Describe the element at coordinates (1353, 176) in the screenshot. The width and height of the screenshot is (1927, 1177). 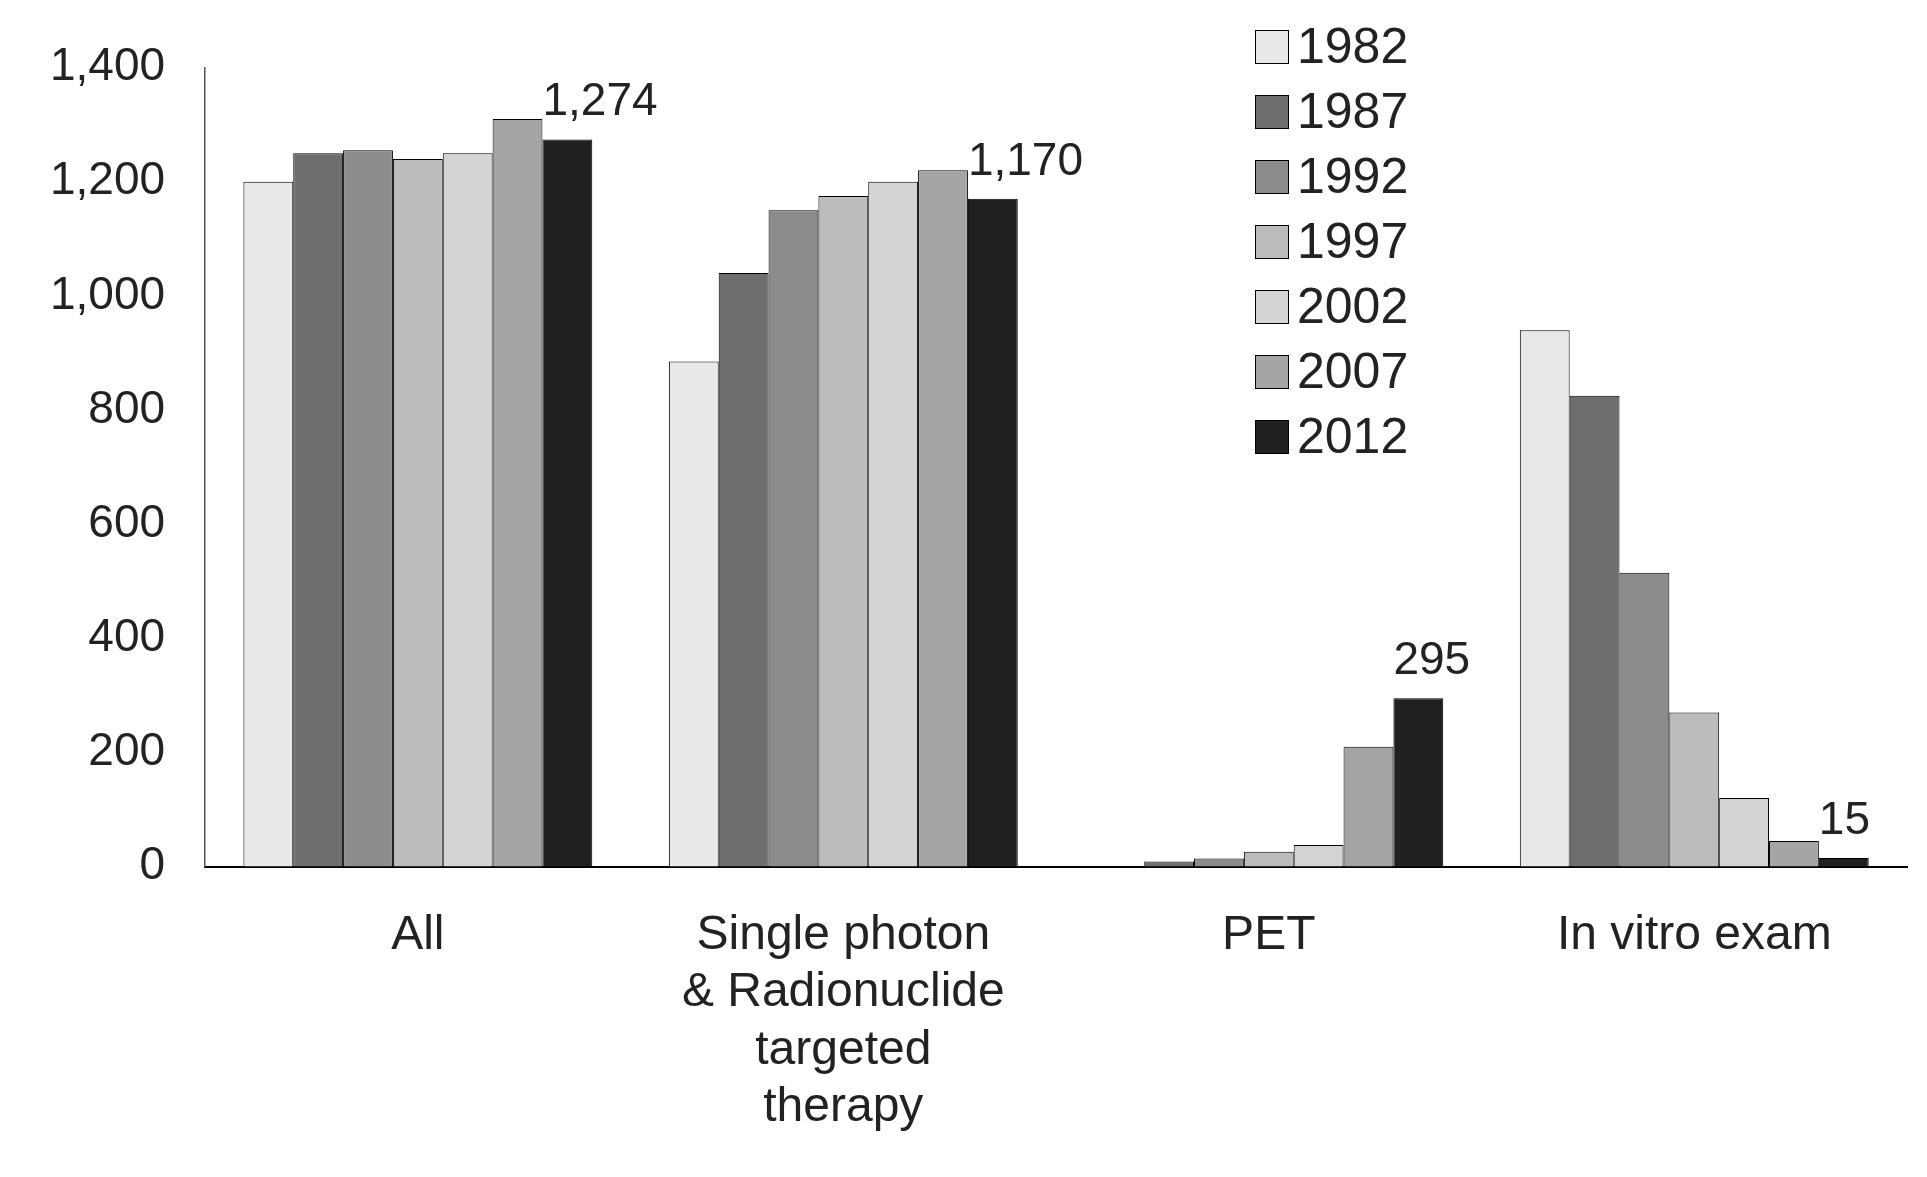
I see `legend-label: 1992` at that location.